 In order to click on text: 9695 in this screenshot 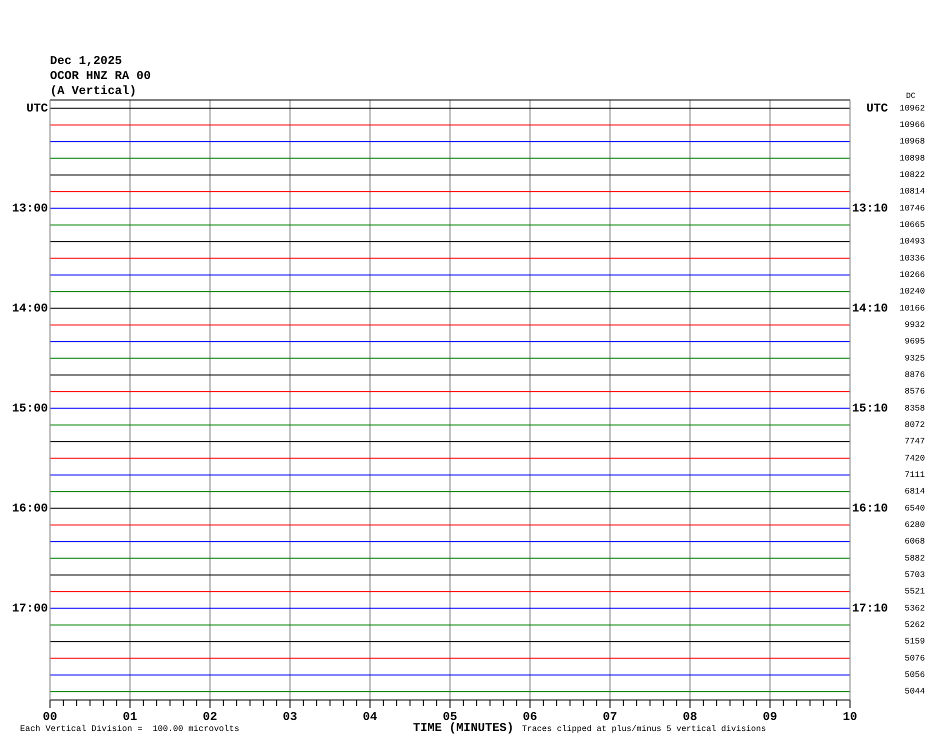, I will do `click(914, 341)`.